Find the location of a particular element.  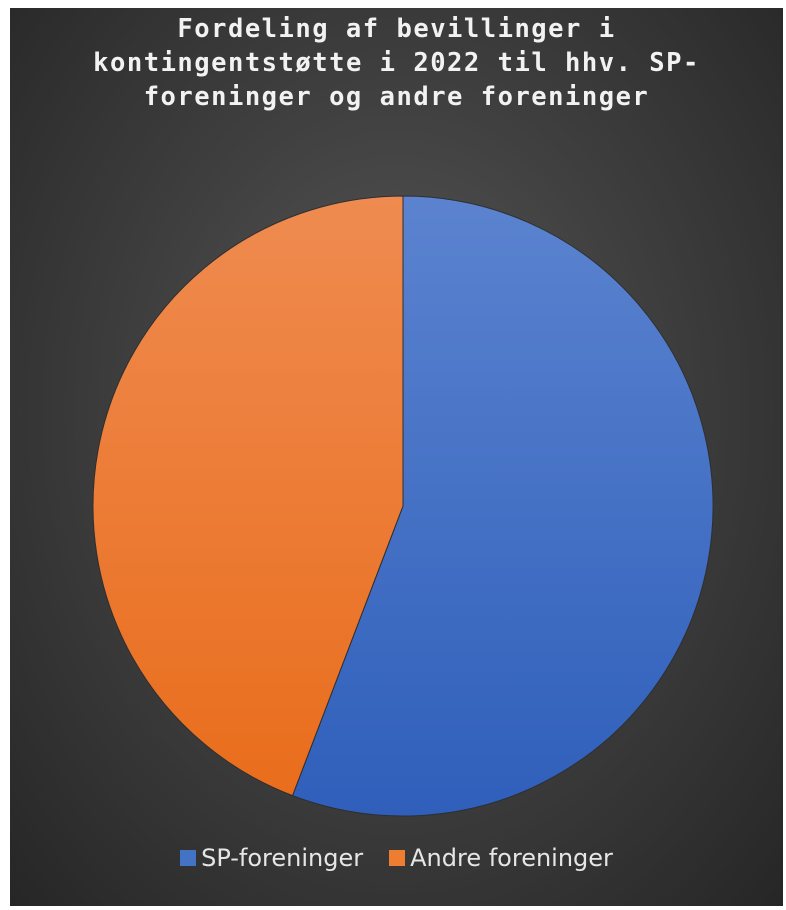

legend: SP-foreninger Andre foreninger is located at coordinates (396, 858).